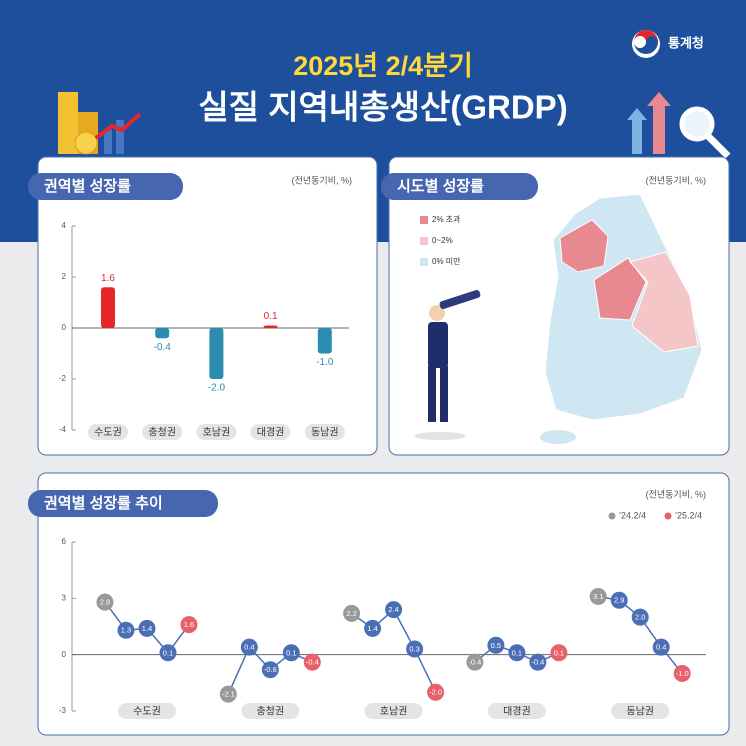  Describe the element at coordinates (646, 45) in the screenshot. I see `logo-blue` at that location.